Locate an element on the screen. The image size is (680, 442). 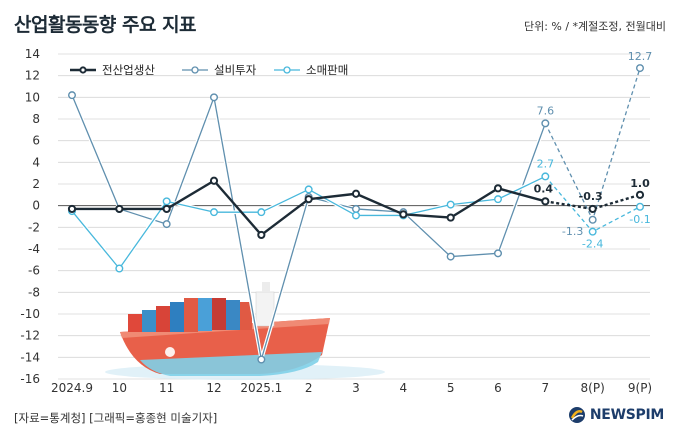
legend: 전산업생산 설비투자 소매판매 is located at coordinates (209, 70).